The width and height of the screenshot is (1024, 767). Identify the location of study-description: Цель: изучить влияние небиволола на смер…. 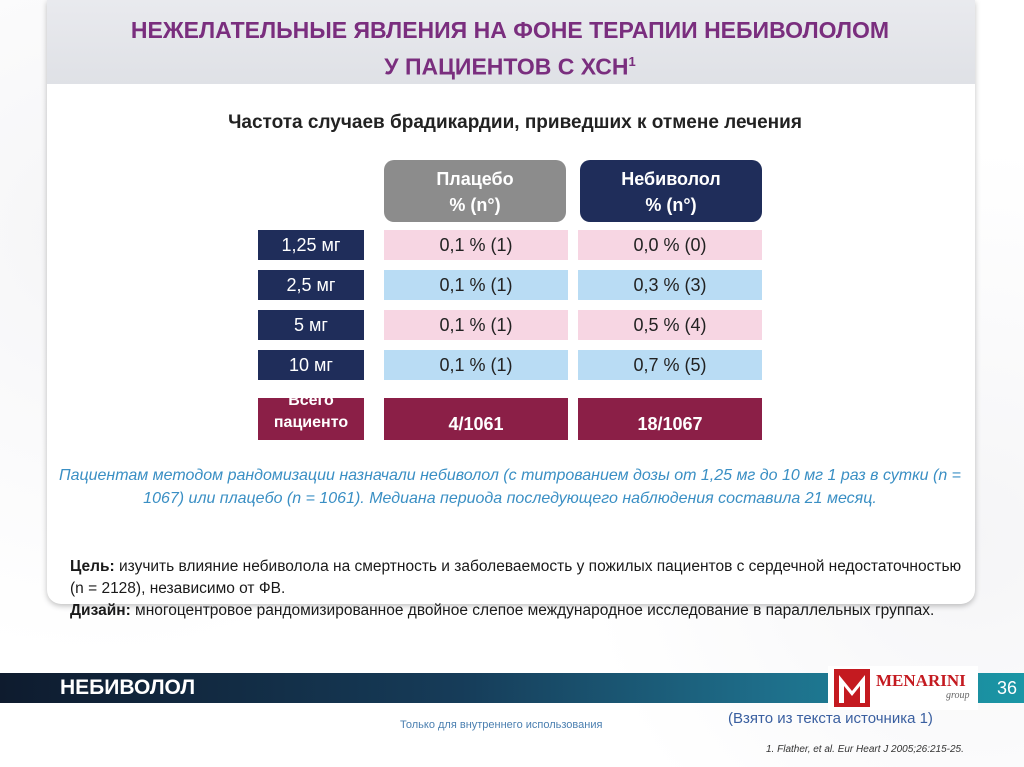
(520, 589).